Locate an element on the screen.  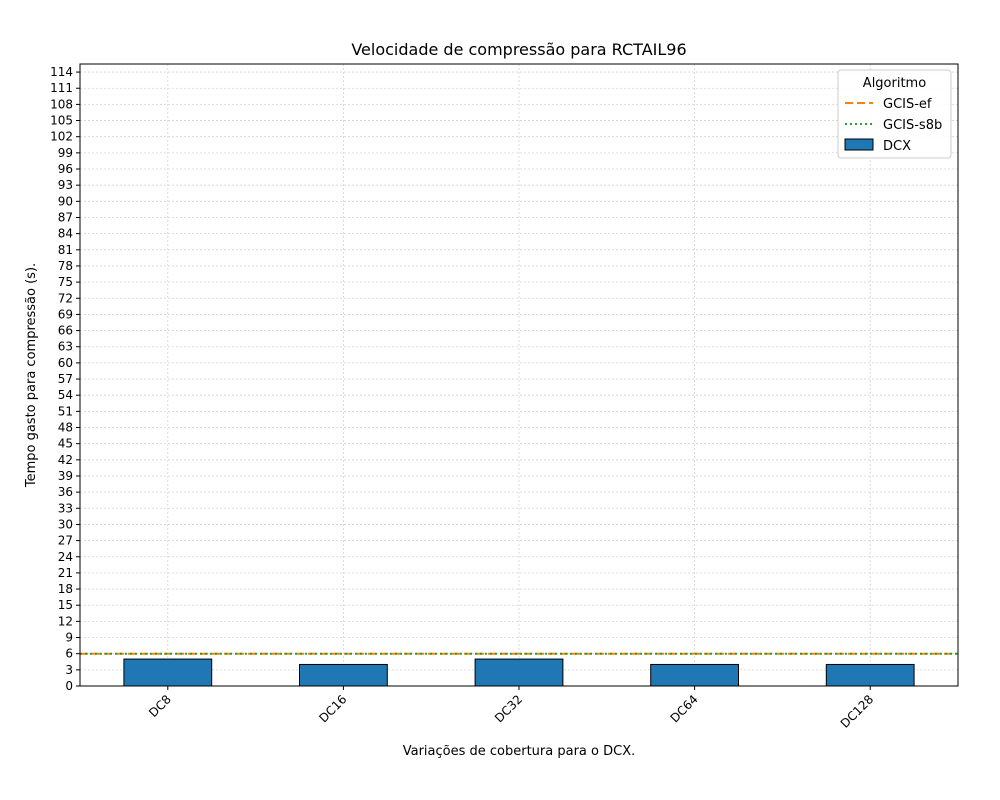
y-tick-label: 57 is located at coordinates (65, 379).